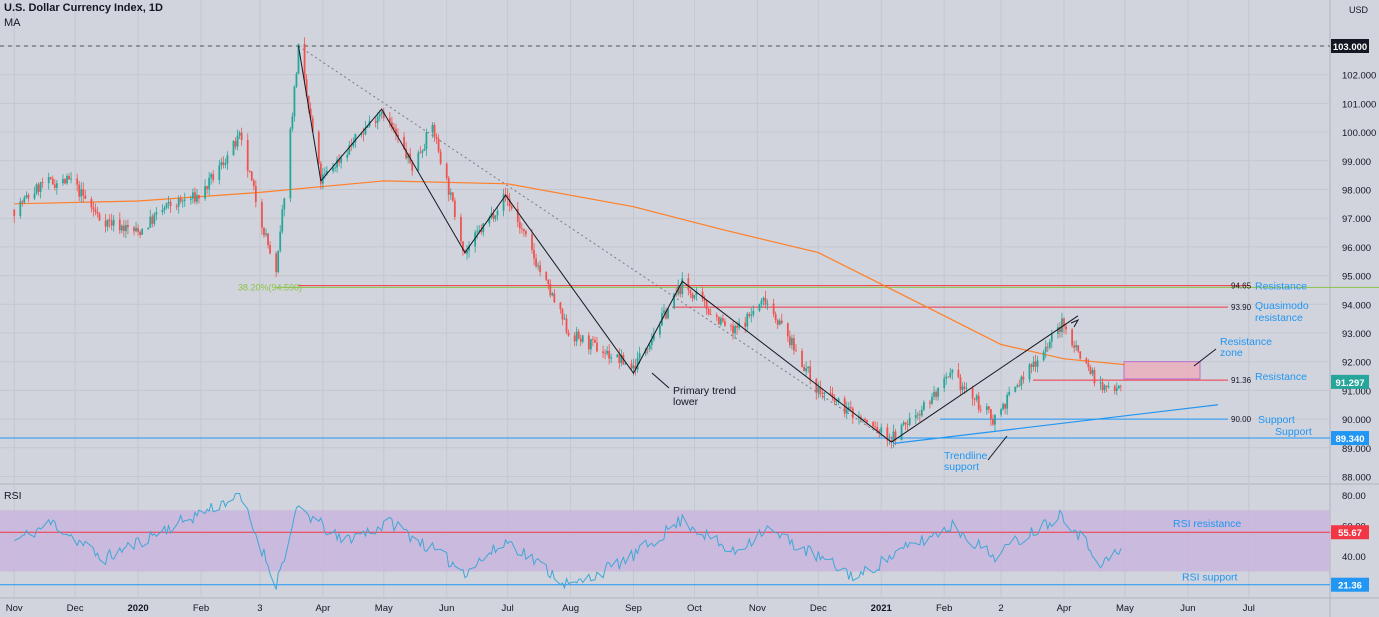 Image resolution: width=1379 pixels, height=617 pixels. What do you see at coordinates (882, 608) in the screenshot?
I see `x-tick-label: 2021` at bounding box center [882, 608].